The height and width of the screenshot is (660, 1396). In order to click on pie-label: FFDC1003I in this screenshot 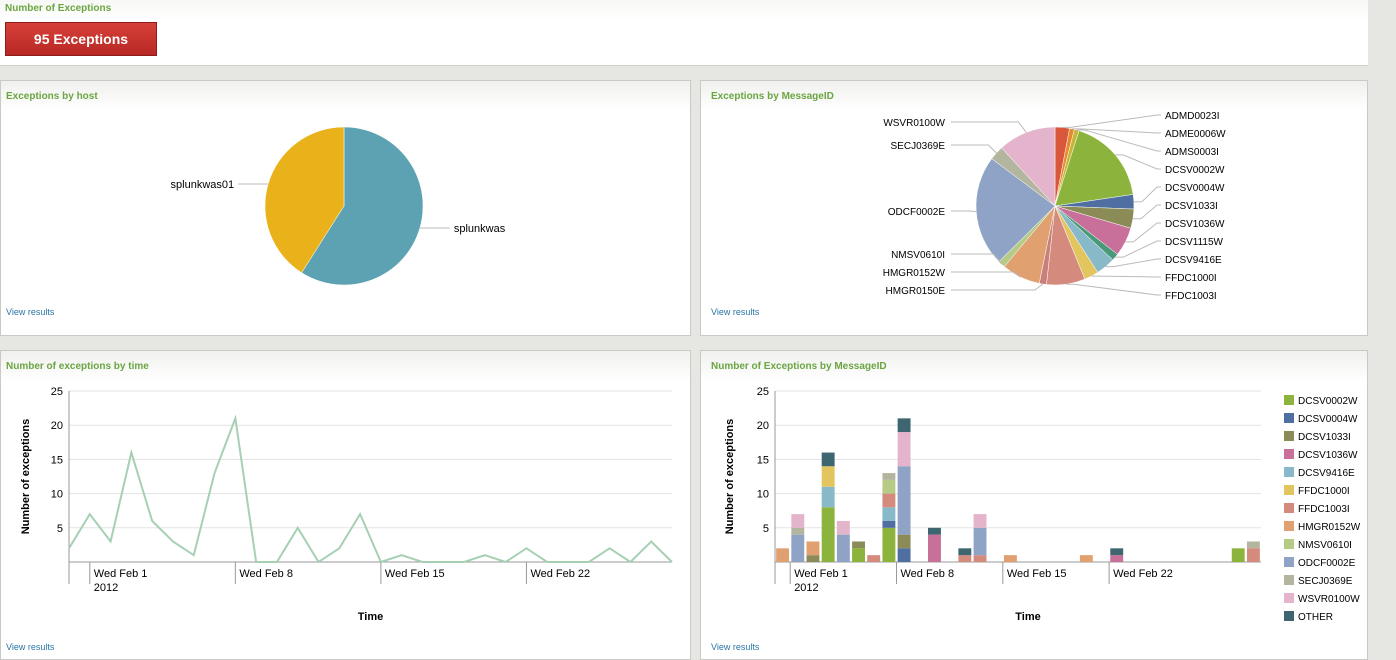, I will do `click(1191, 296)`.